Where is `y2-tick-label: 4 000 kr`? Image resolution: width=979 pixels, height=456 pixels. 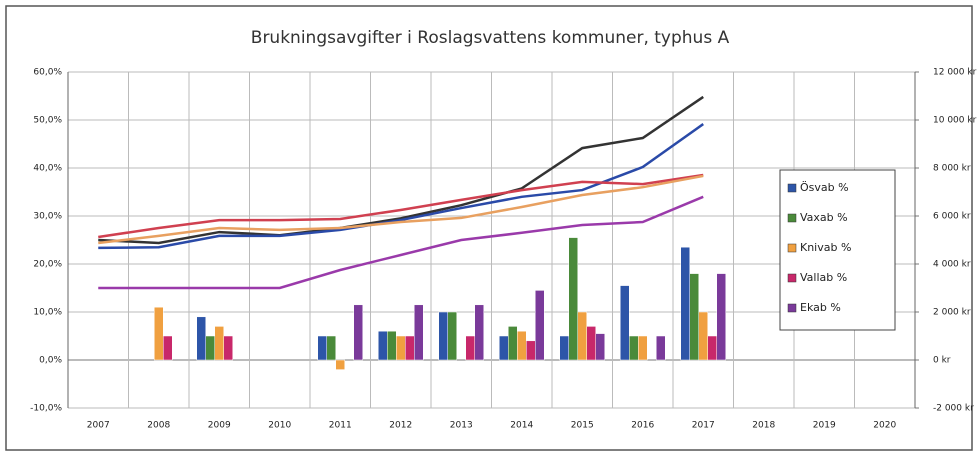
y2-tick-label: 4 000 kr is located at coordinates (952, 265).